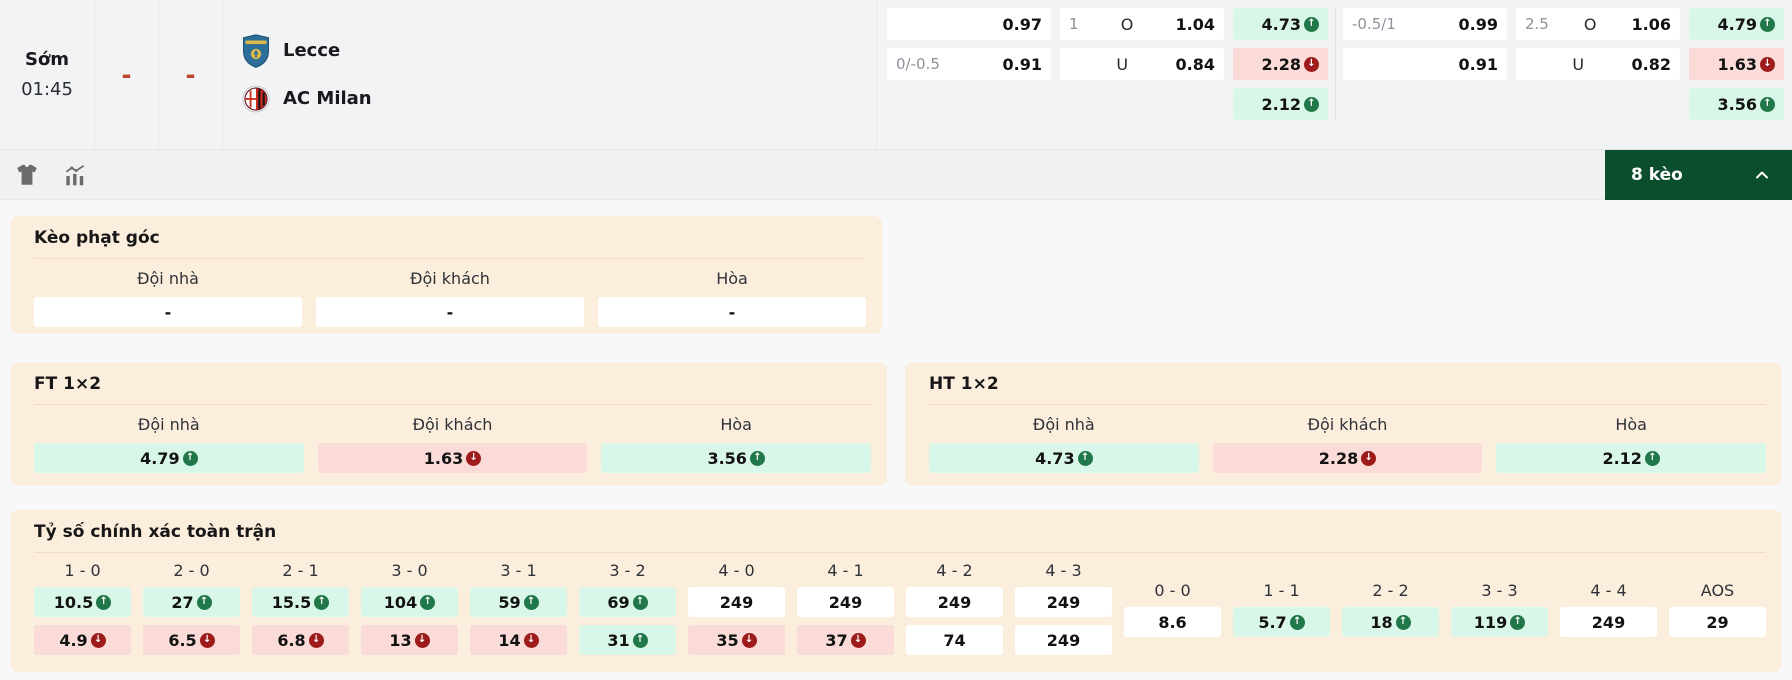  What do you see at coordinates (969, 24) in the screenshot?
I see `handicap-odds-cell: 0.97` at bounding box center [969, 24].